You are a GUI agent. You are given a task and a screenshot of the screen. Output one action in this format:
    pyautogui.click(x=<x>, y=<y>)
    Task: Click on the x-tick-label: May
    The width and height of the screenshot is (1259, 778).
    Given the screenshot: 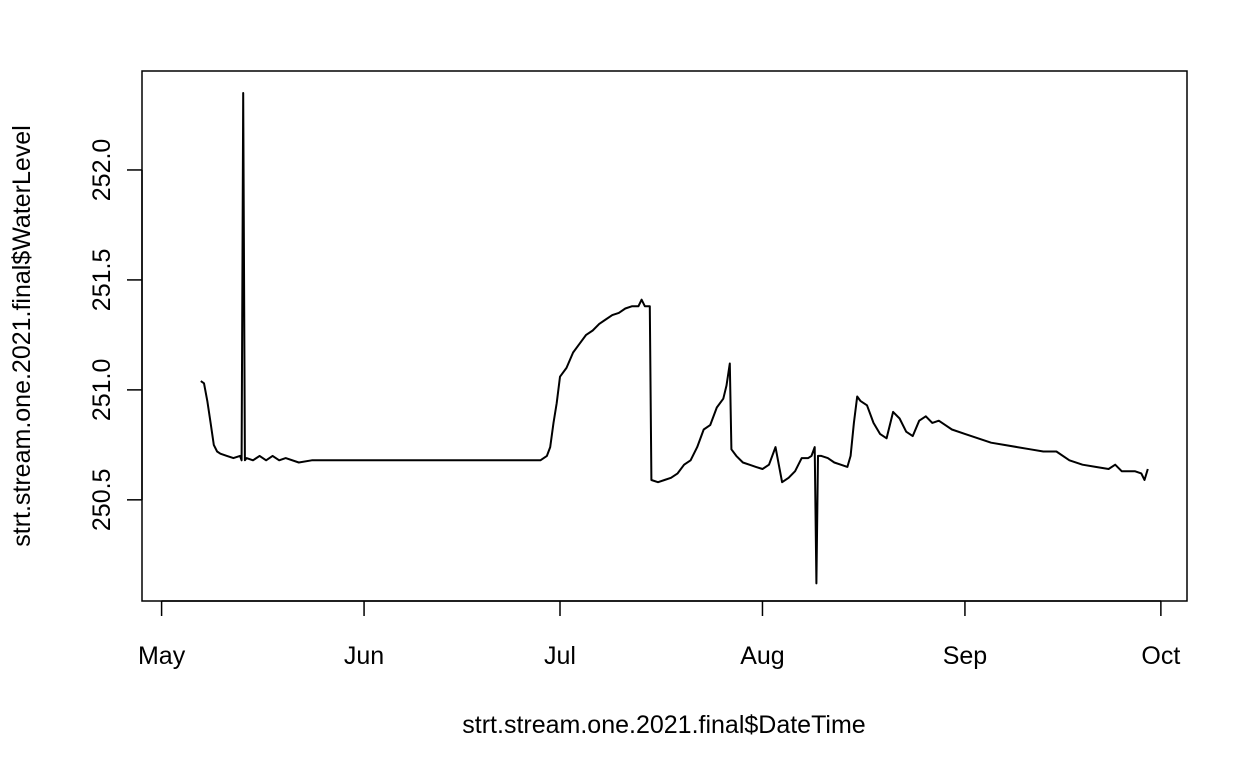 What is the action you would take?
    pyautogui.click(x=162, y=656)
    